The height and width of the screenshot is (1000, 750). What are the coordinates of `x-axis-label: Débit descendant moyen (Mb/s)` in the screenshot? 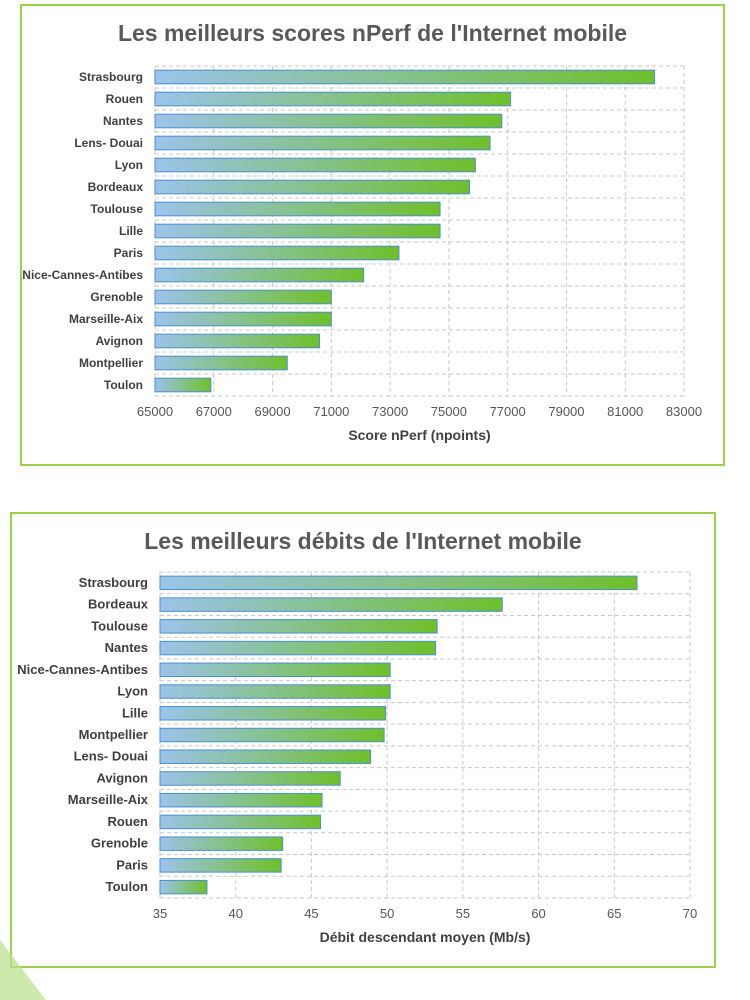 It's located at (425, 937).